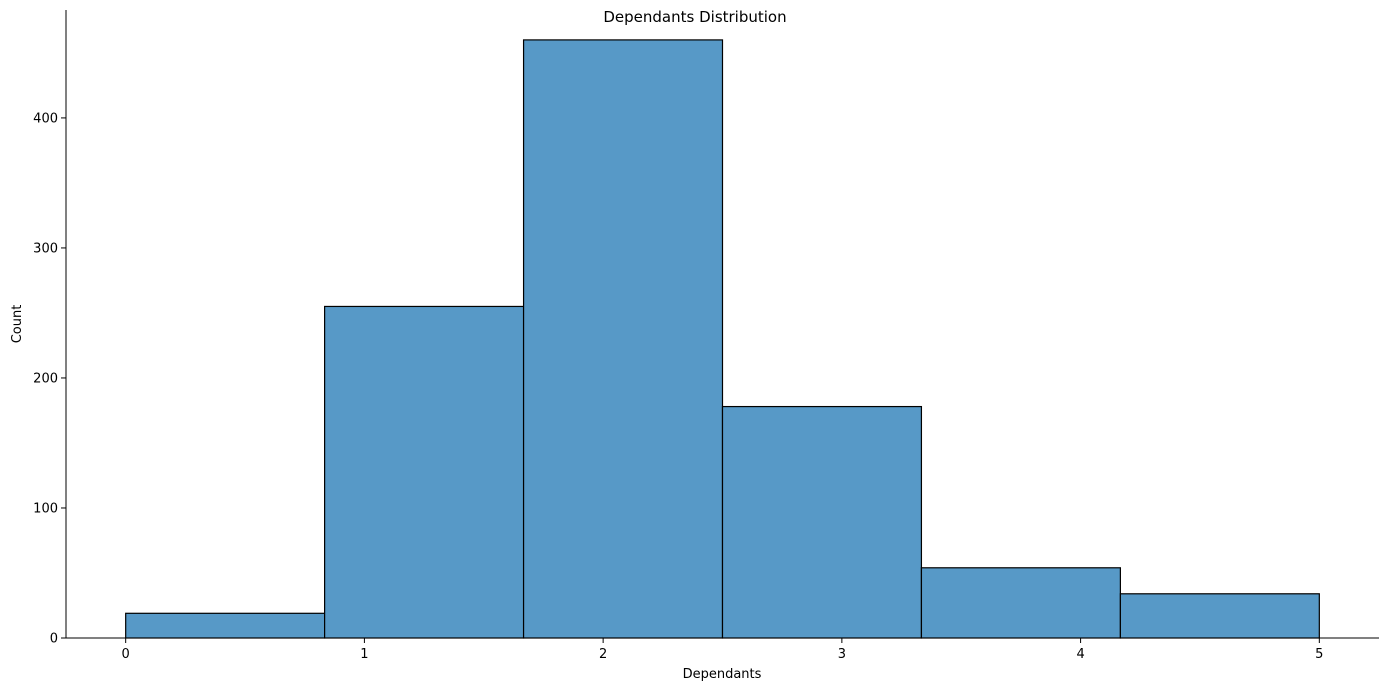 The height and width of the screenshot is (691, 1389). What do you see at coordinates (54, 639) in the screenshot?
I see `y-tick-label: 0` at bounding box center [54, 639].